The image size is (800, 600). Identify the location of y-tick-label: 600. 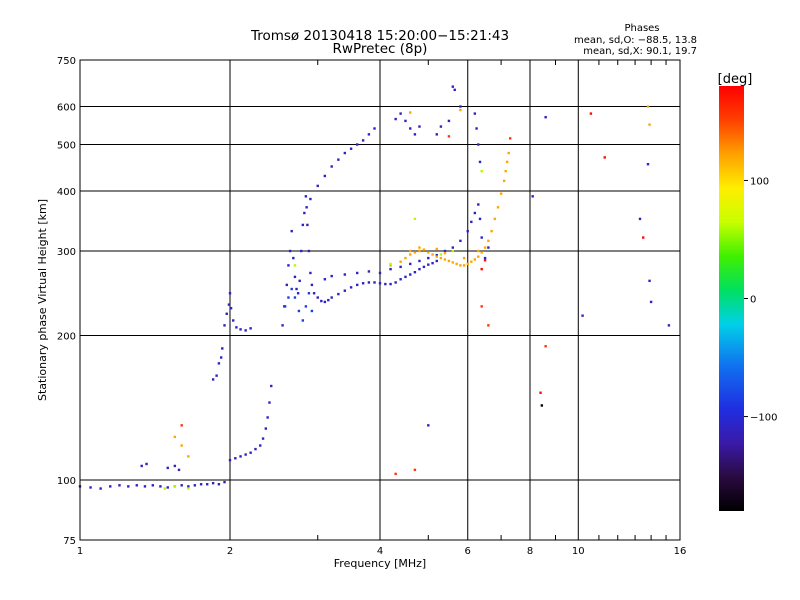
(66, 108).